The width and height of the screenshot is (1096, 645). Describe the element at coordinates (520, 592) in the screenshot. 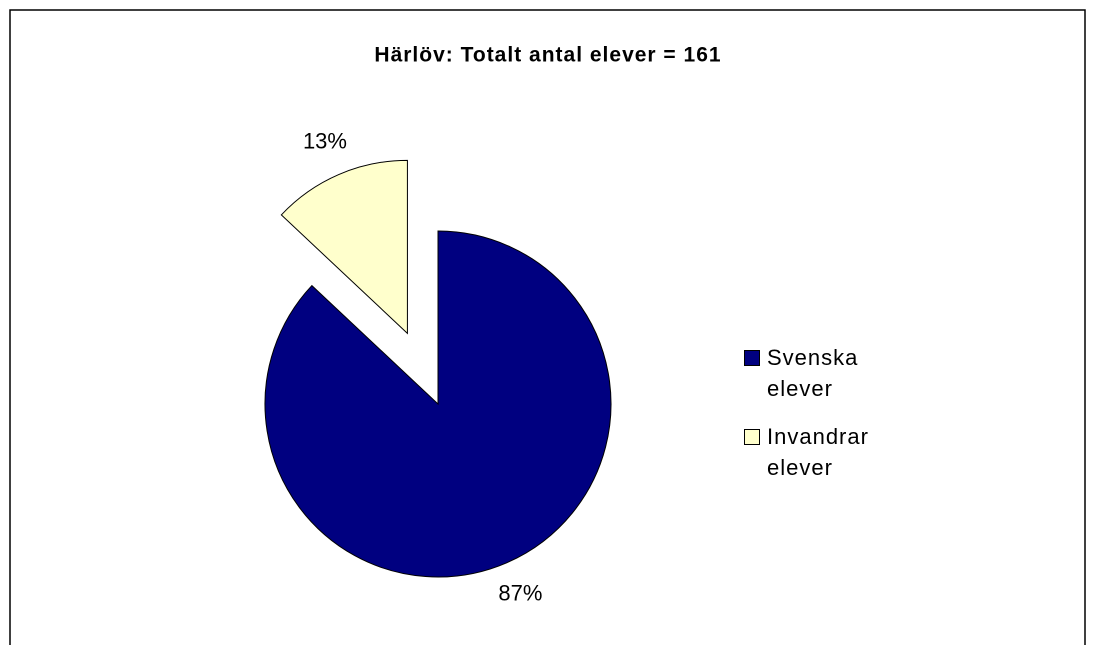

I see `data-label: 87%` at that location.